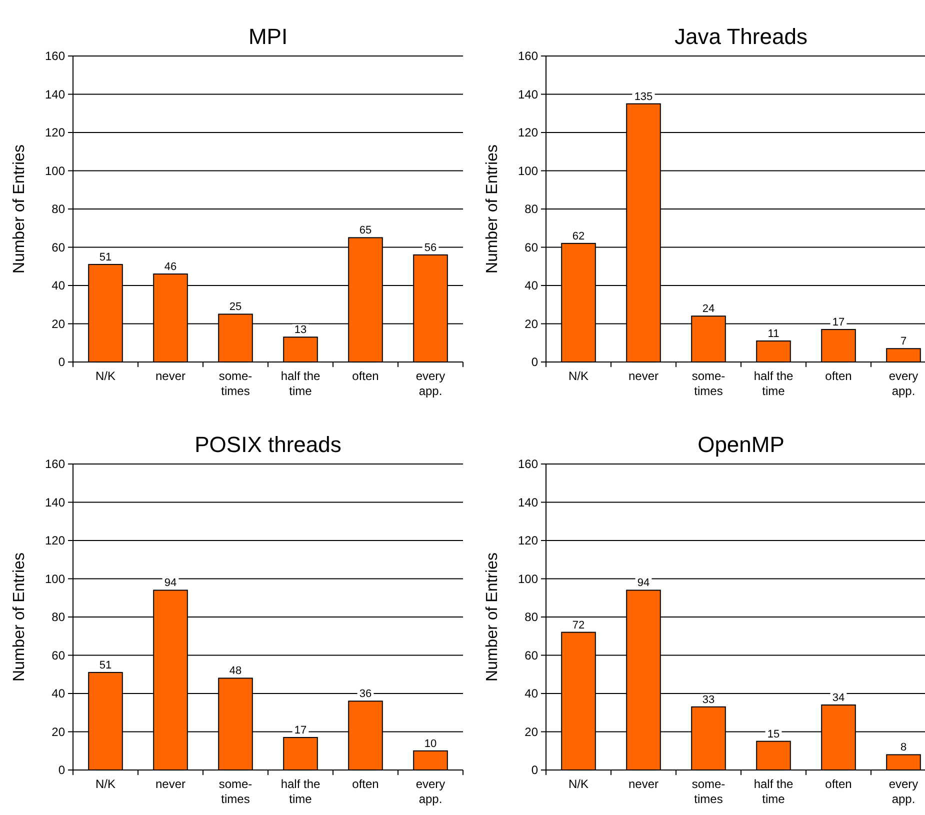 Image resolution: width=925 pixels, height=815 pixels. I want to click on data-label: 34, so click(838, 698).